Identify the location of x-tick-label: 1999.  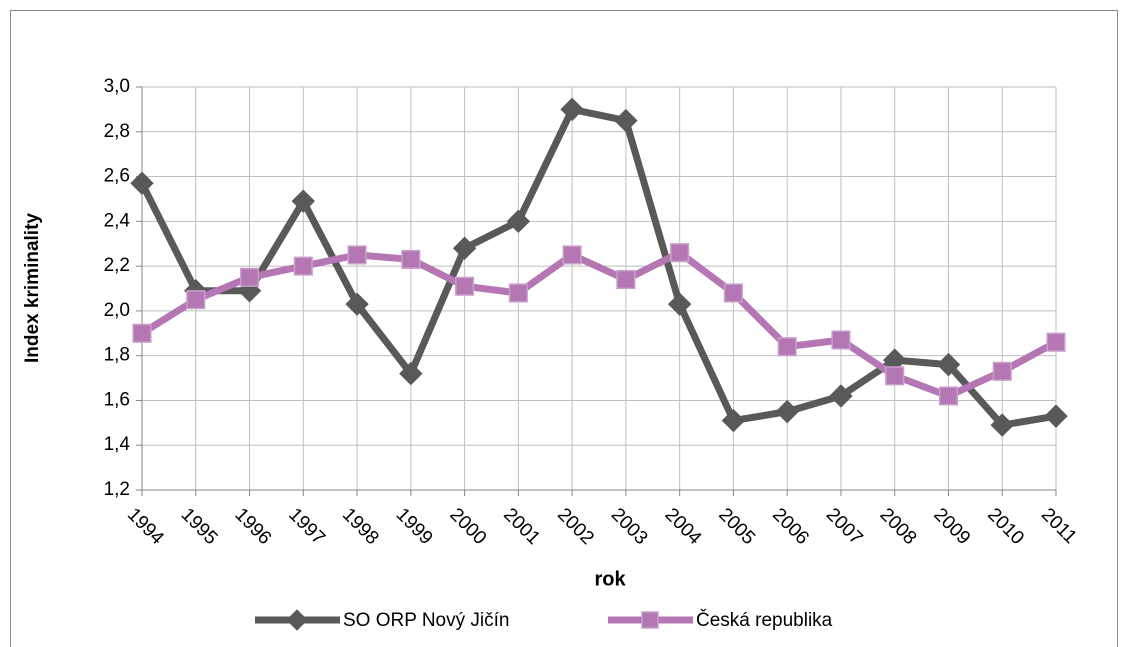
(414, 526).